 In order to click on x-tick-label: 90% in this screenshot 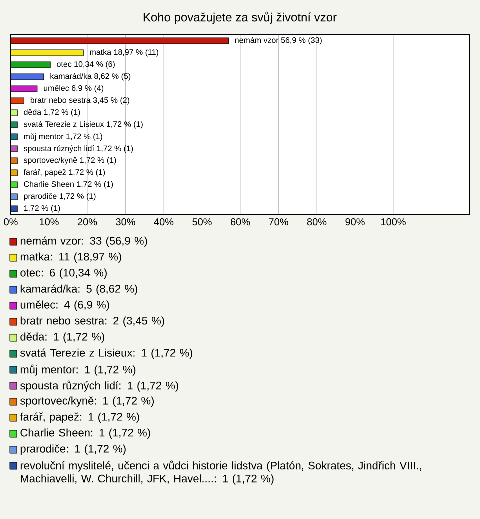, I will do `click(355, 222)`.